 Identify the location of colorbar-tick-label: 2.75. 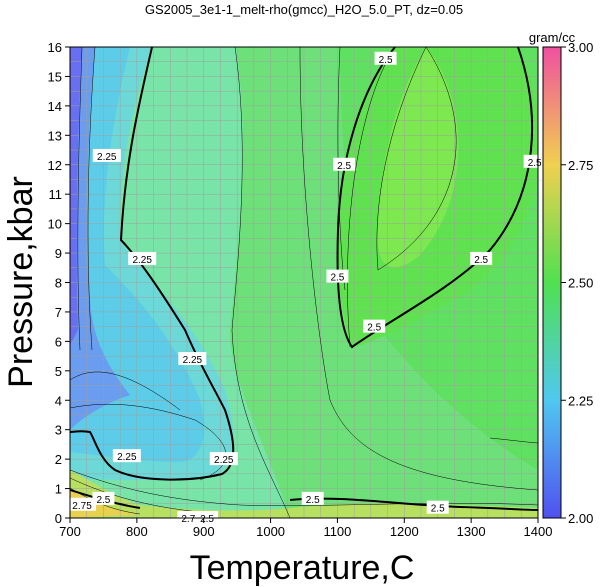
(580, 165).